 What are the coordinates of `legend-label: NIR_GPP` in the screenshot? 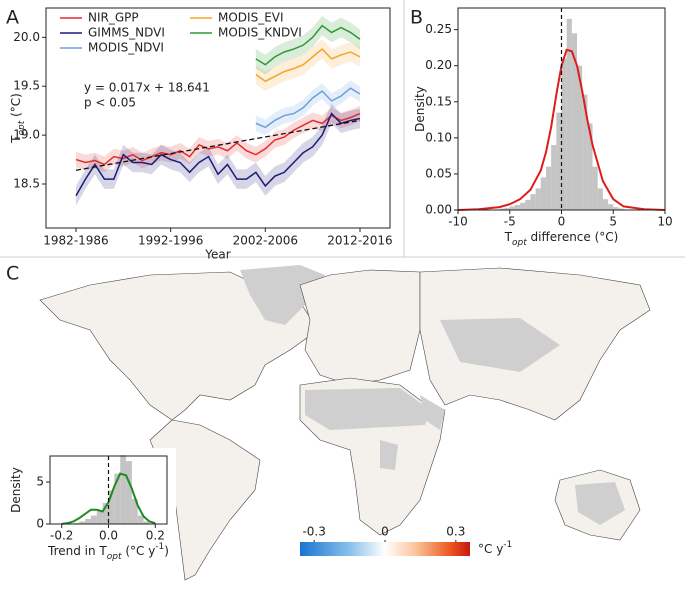 It's located at (113, 18).